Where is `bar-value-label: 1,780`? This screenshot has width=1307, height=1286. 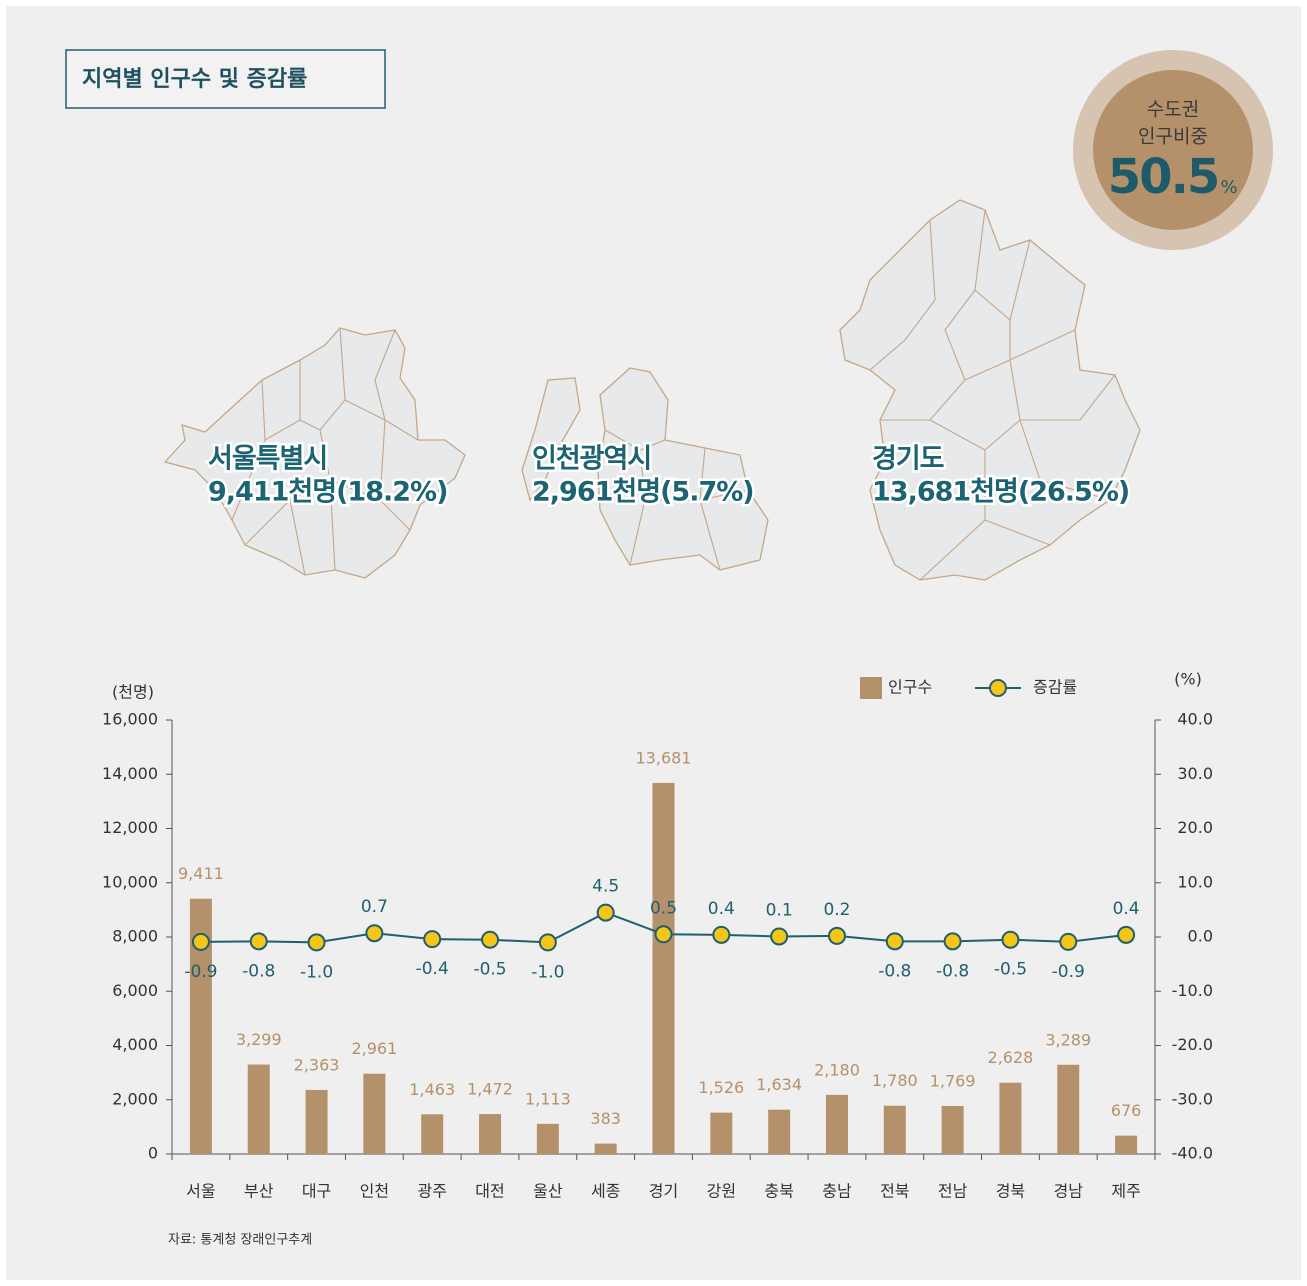
bar-value-label: 1,780 is located at coordinates (895, 1080).